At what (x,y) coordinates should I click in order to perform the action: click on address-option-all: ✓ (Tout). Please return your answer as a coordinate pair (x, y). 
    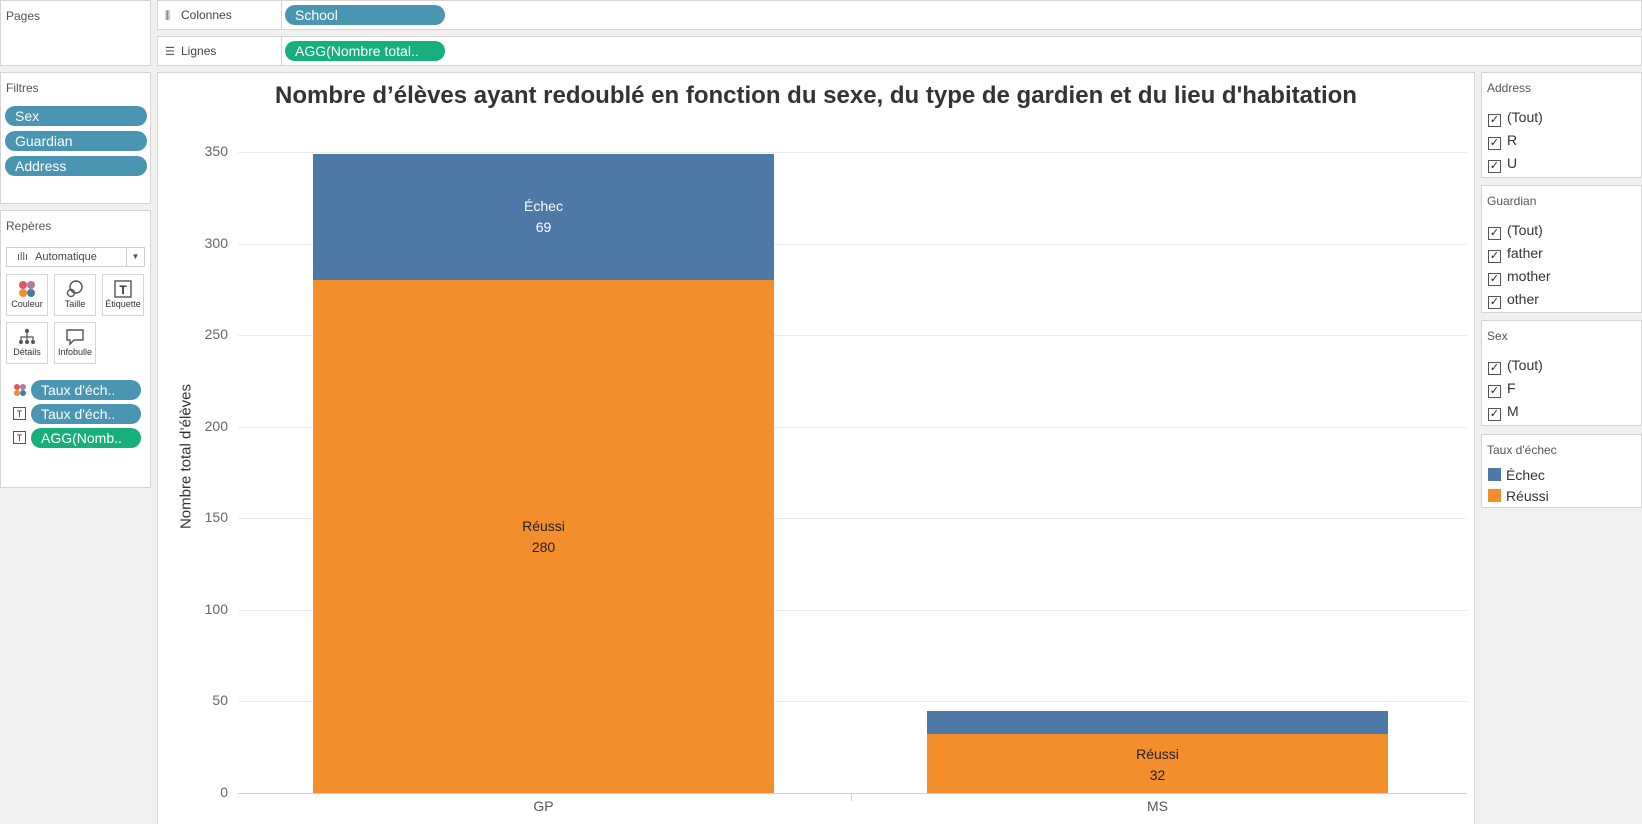
    Looking at the image, I should click on (1515, 118).